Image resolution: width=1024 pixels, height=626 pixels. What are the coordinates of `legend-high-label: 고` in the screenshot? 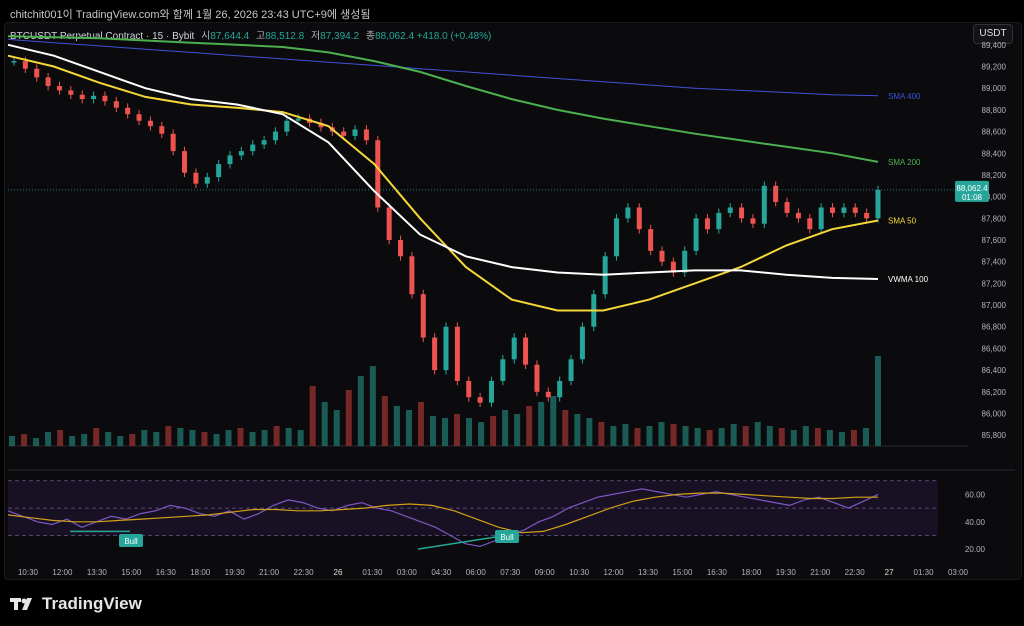 It's located at (261, 36).